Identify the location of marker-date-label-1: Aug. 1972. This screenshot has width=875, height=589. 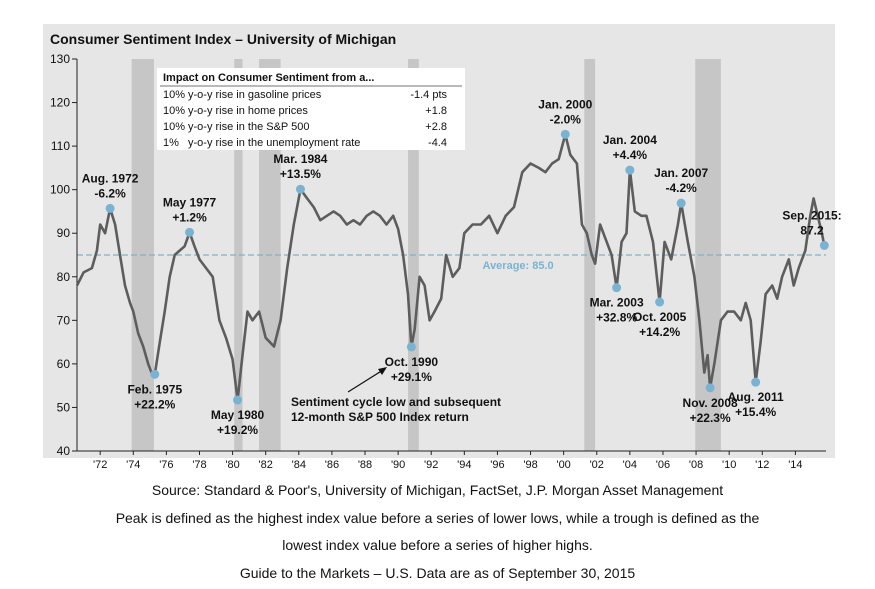
(110, 178).